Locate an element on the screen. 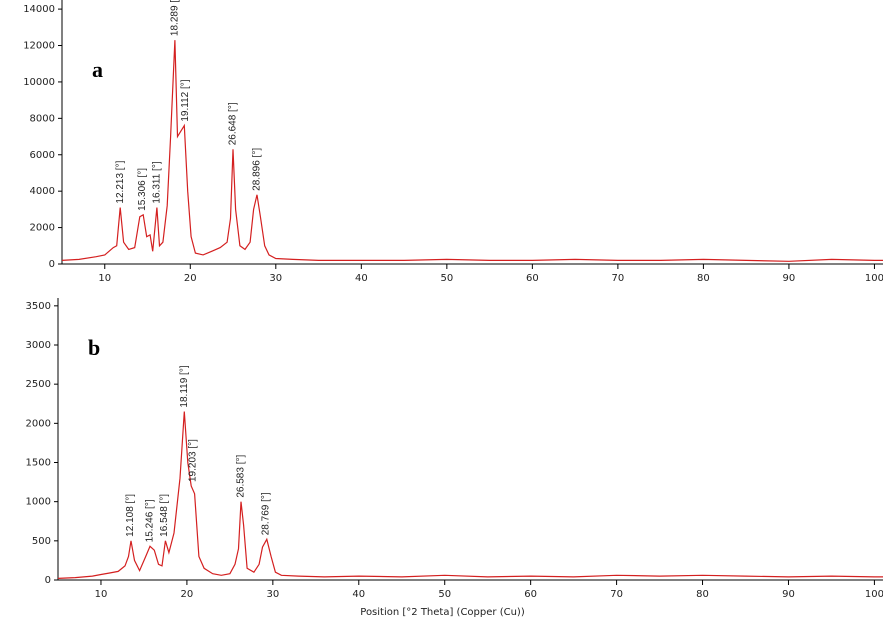 The width and height of the screenshot is (883, 626). y-tick-label: 1500 is located at coordinates (38, 463).